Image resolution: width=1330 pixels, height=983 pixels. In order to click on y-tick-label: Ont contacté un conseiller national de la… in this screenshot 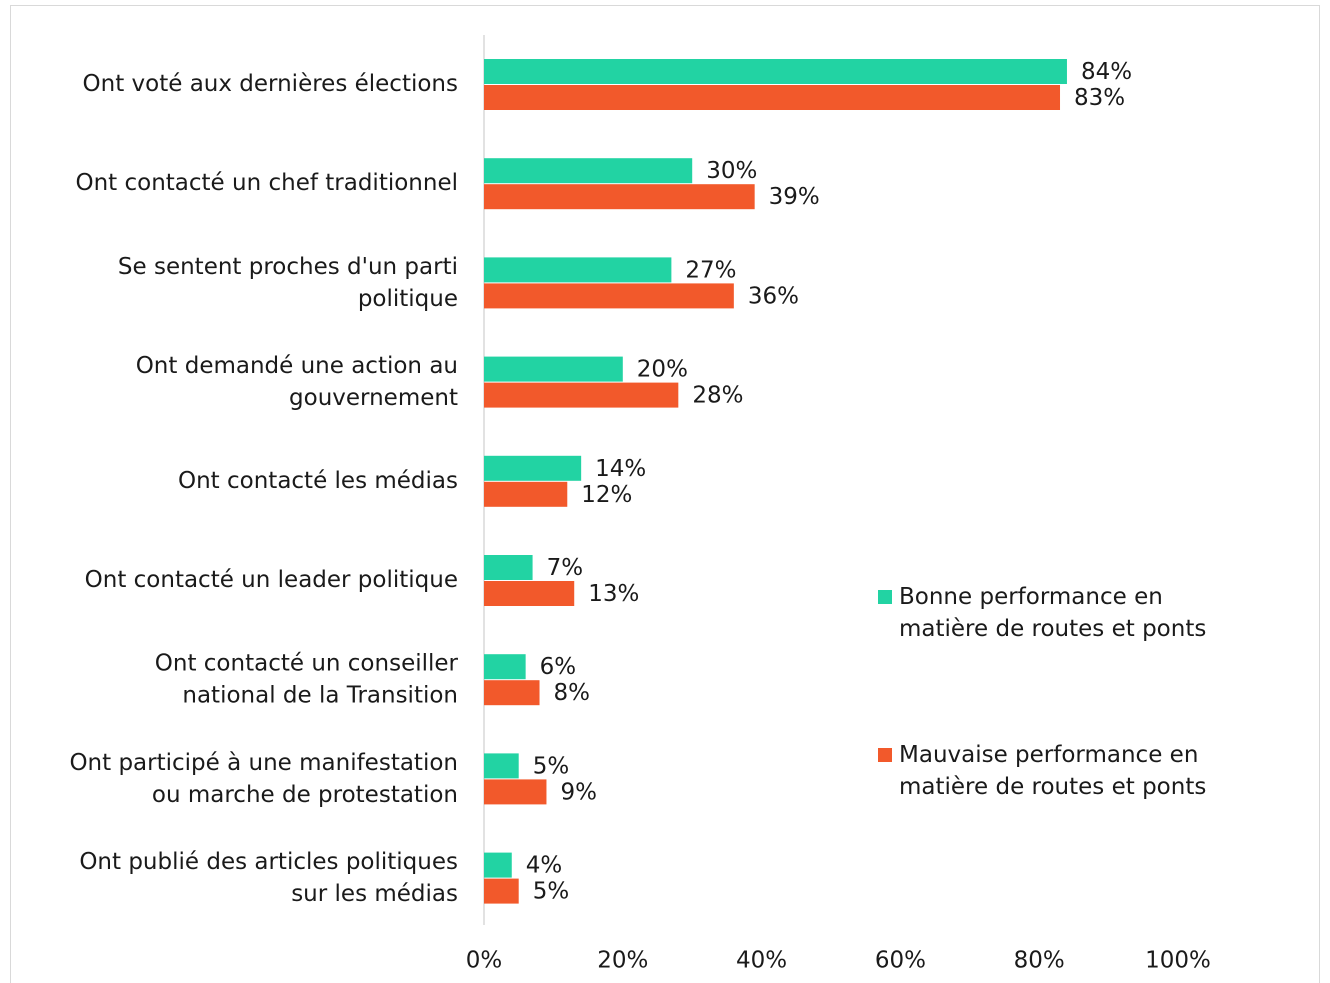, I will do `click(307, 679)`.